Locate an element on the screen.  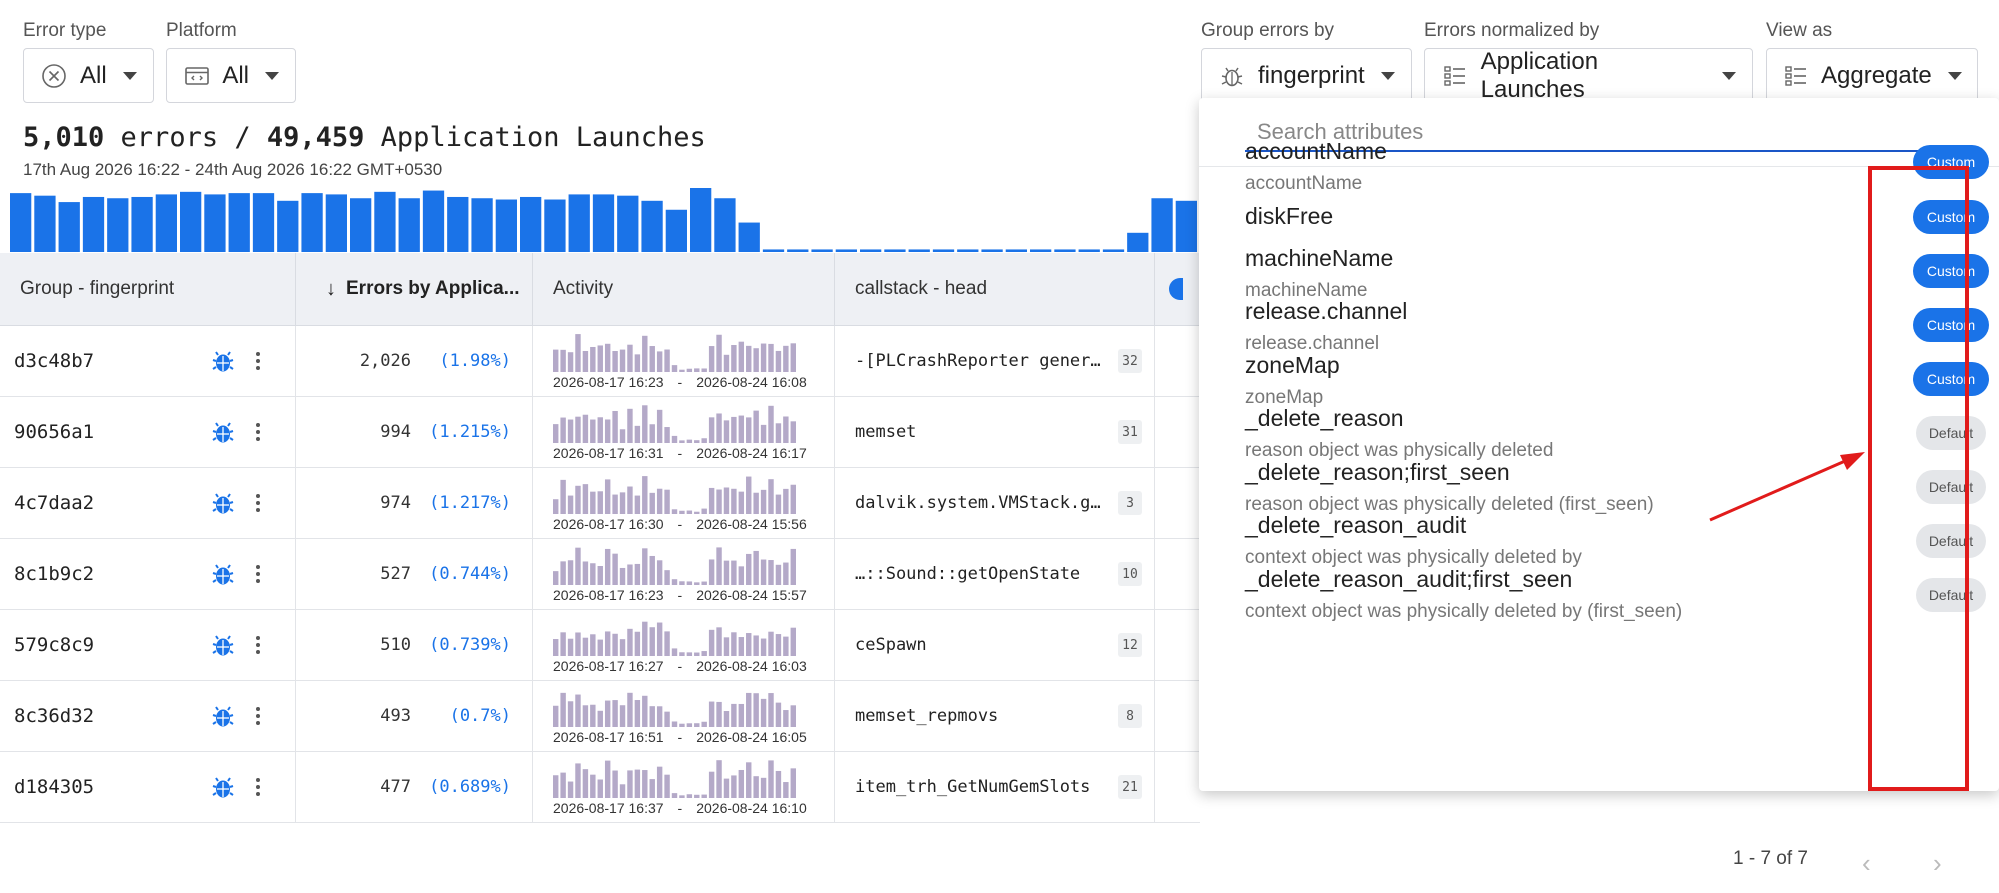
error-type-dropdown: All is located at coordinates (88, 75).